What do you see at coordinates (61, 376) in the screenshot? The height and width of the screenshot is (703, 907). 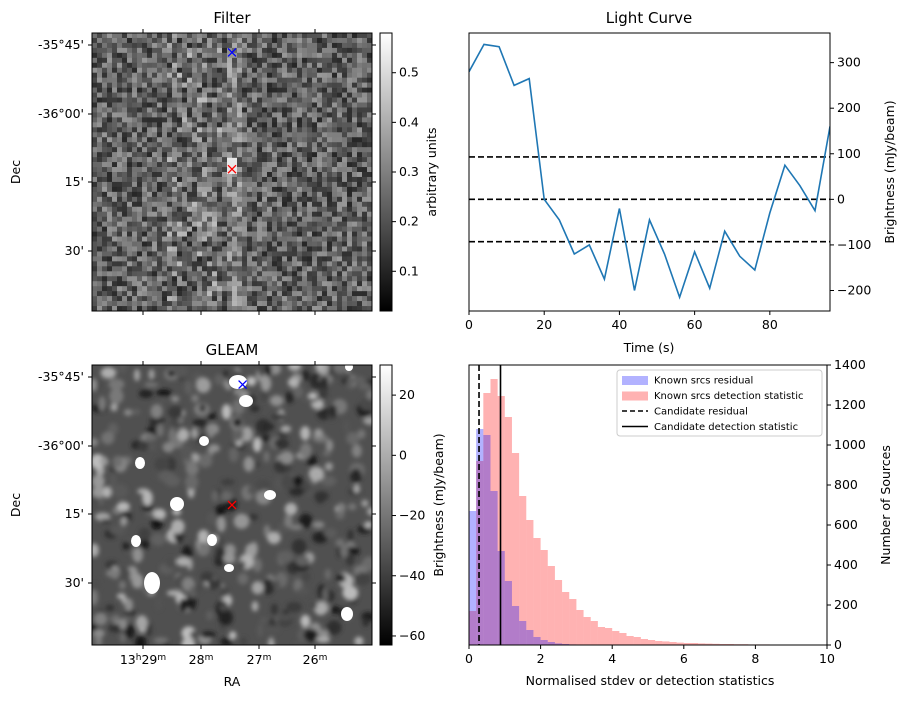 I see `dec-tick-label: -35°45'` at bounding box center [61, 376].